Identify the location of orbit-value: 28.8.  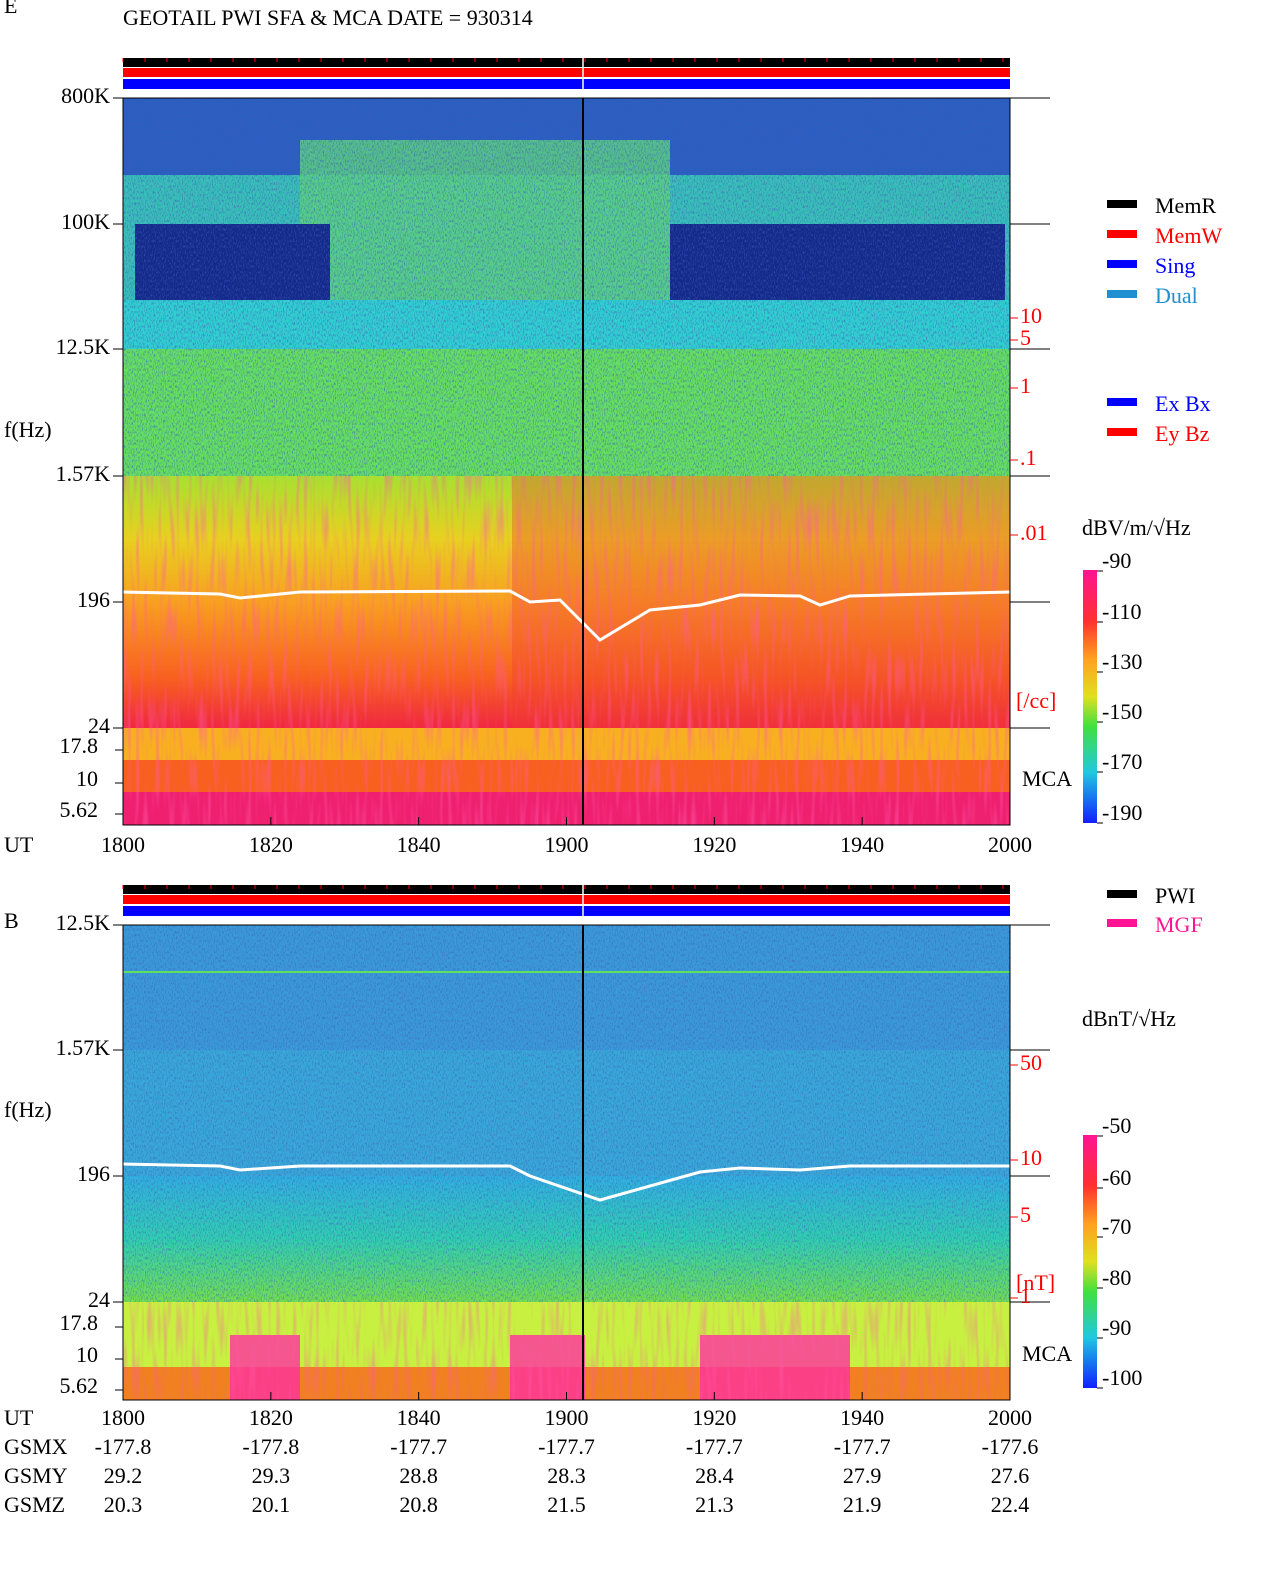
(418, 1475).